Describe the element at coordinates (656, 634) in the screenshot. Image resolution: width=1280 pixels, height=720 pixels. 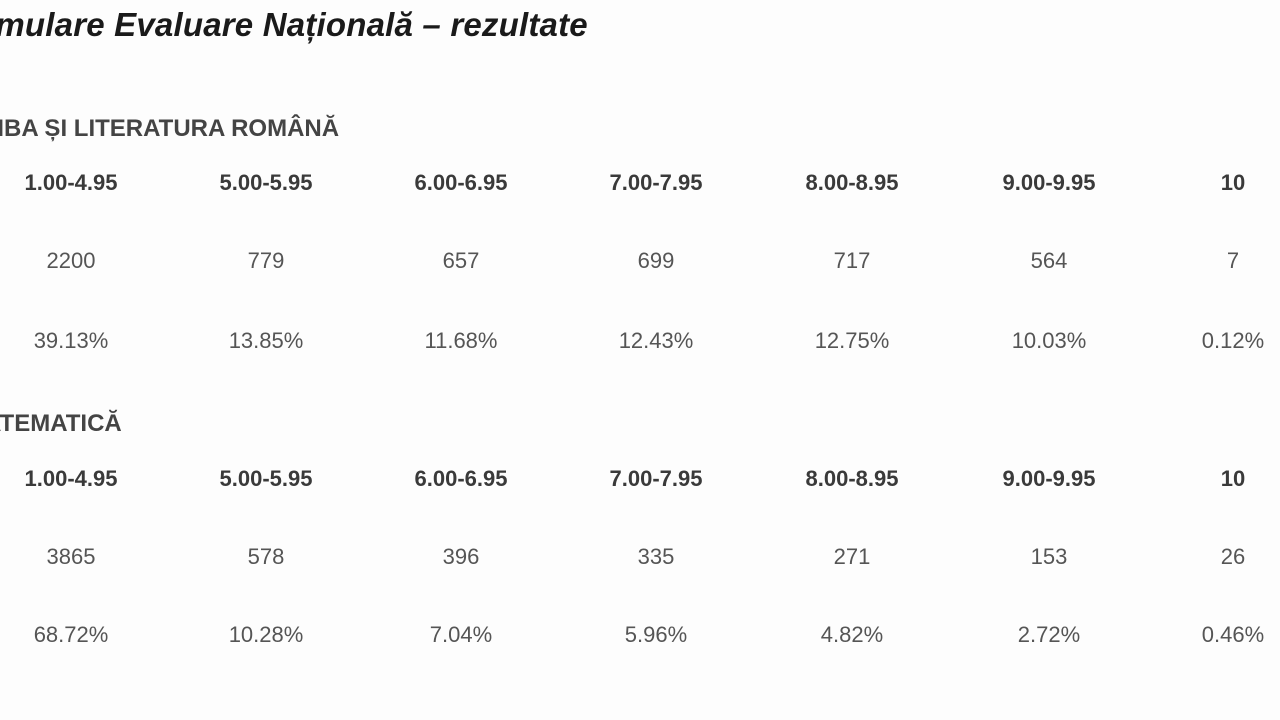
I see `percentage-cell: 5.96%` at that location.